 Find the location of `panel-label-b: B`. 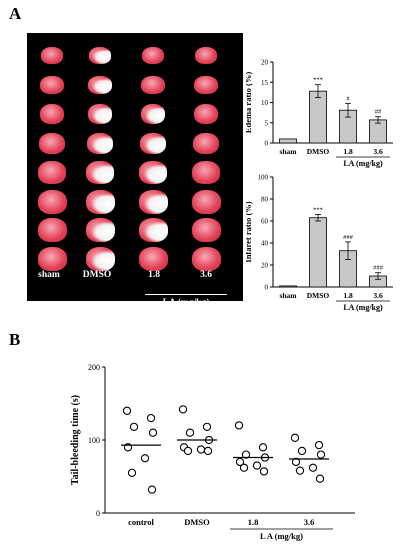

panel-label-b: B is located at coordinates (15, 339).